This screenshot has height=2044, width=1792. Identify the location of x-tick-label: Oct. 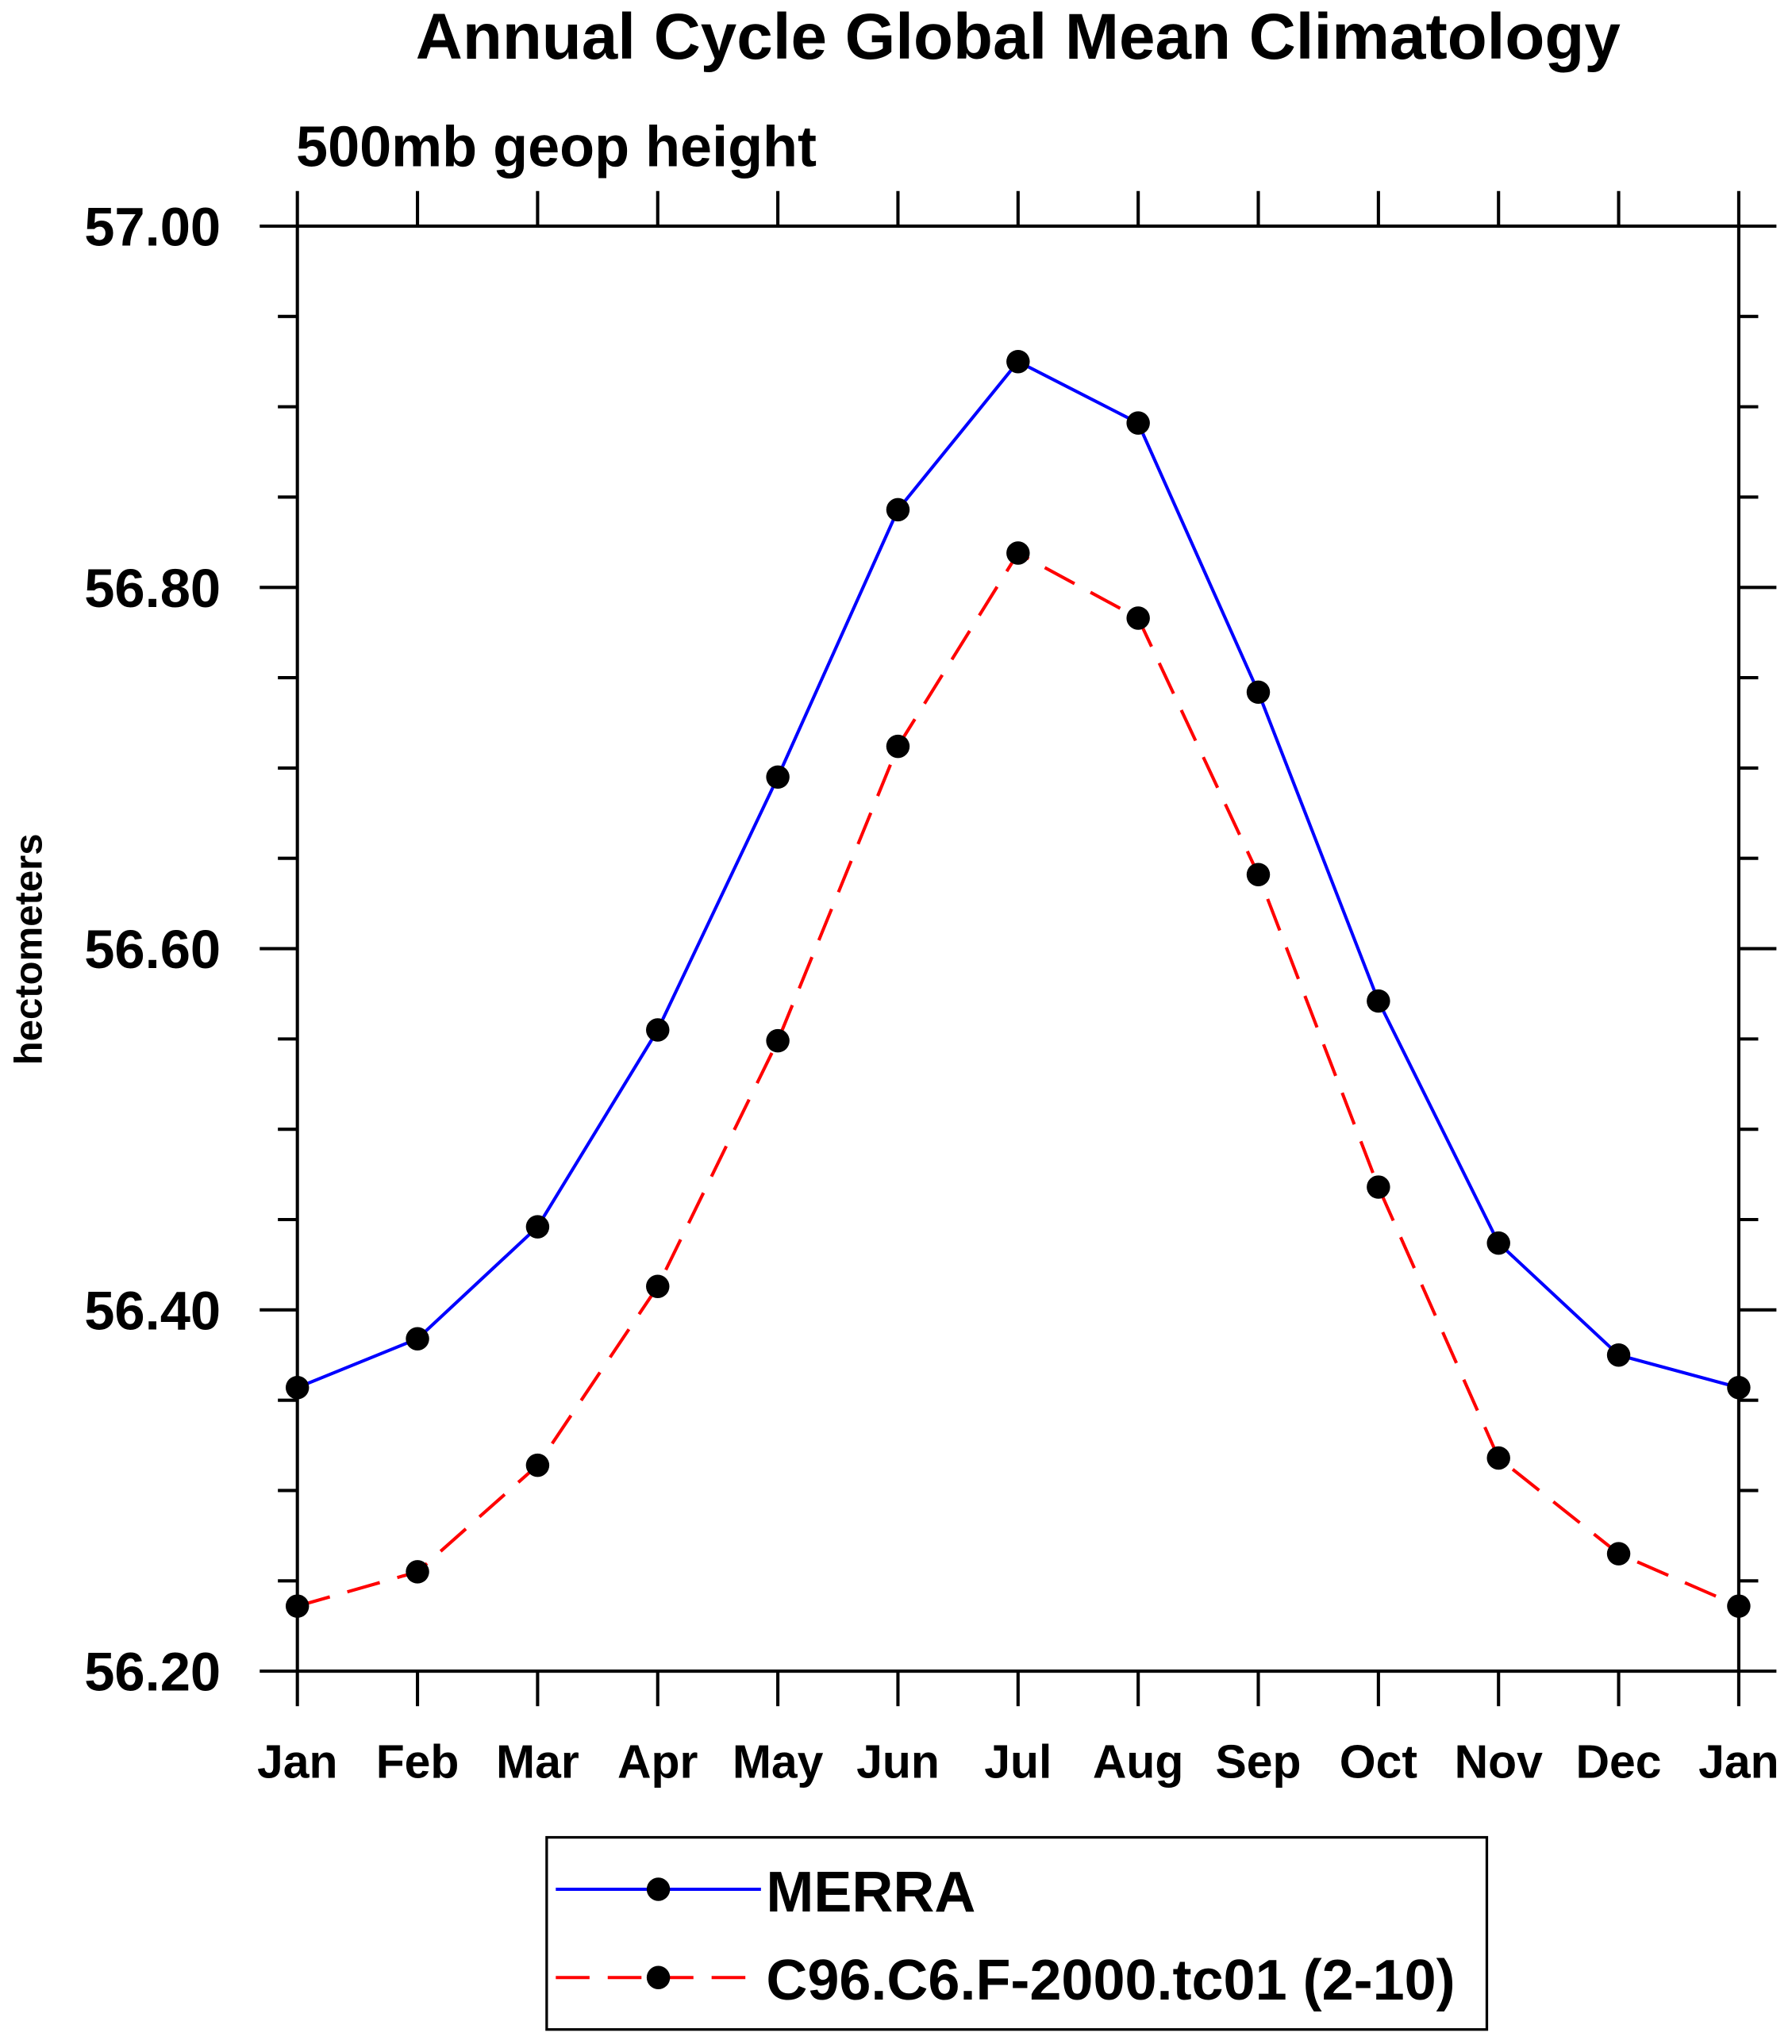
(1378, 1762).